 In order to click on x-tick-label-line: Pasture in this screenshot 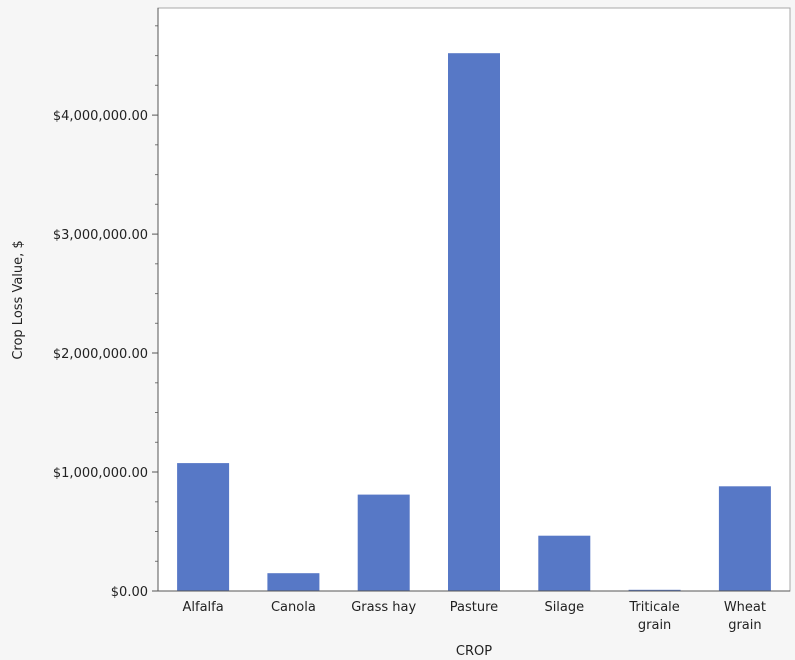, I will do `click(474, 607)`.